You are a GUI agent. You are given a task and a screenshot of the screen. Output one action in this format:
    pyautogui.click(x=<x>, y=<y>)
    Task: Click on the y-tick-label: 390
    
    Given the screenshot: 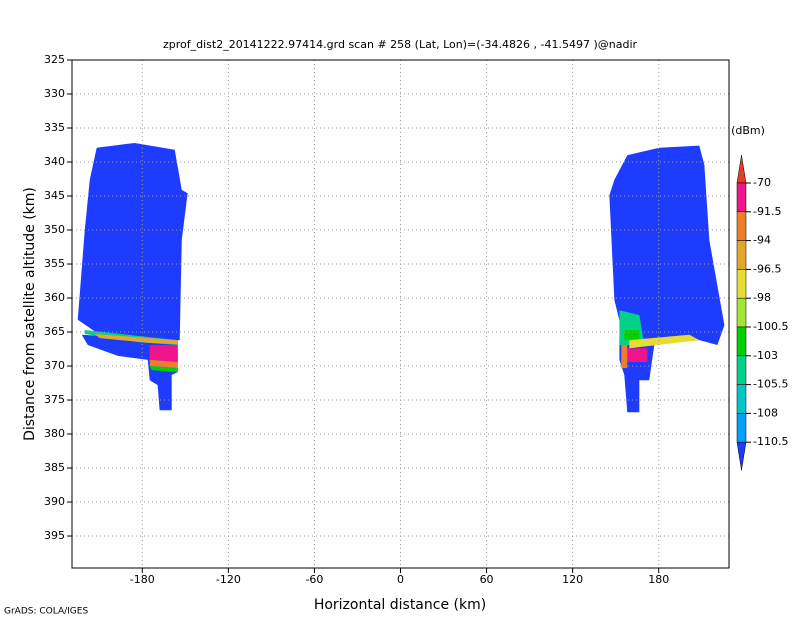 What is the action you would take?
    pyautogui.click(x=54, y=501)
    